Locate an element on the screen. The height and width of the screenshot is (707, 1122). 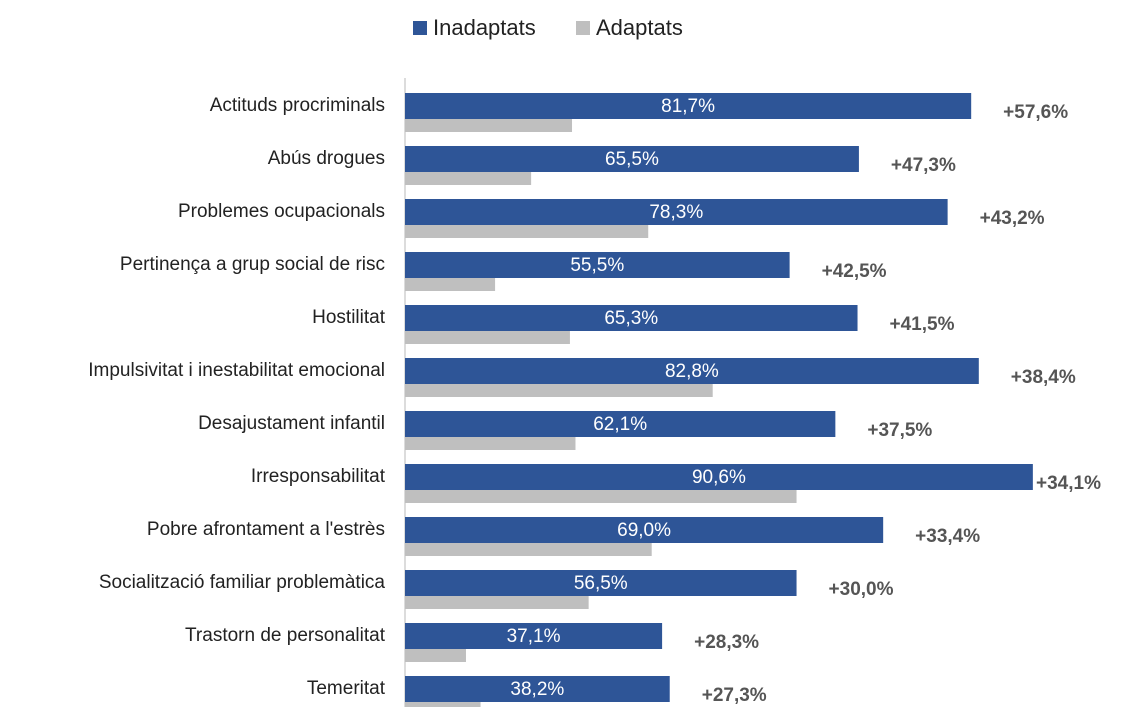
legend-label: Adaptats is located at coordinates (639, 27).